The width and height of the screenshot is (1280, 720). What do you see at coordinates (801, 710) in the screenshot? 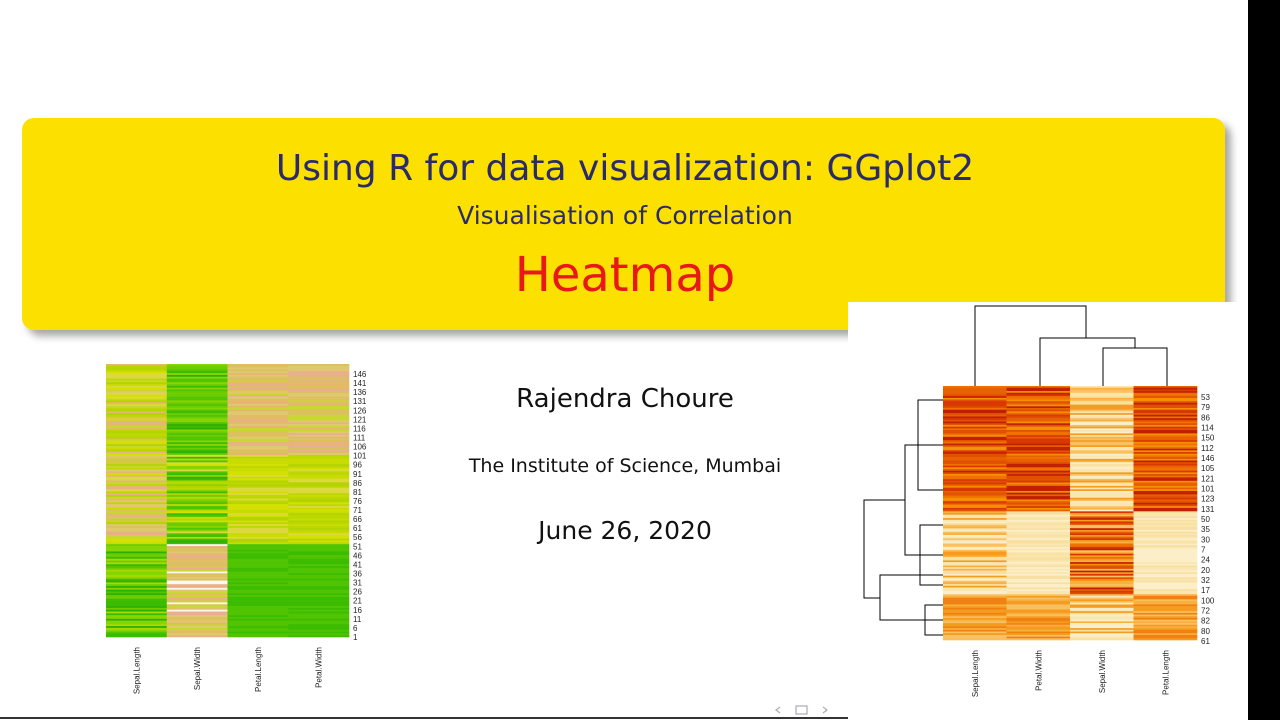
I see `nav-icons` at bounding box center [801, 710].